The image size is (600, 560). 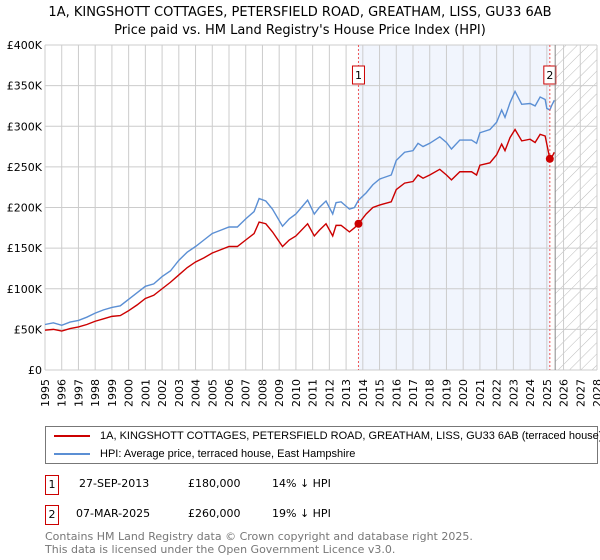 I want to click on y-tick-label: £350K, so click(x=25, y=86).